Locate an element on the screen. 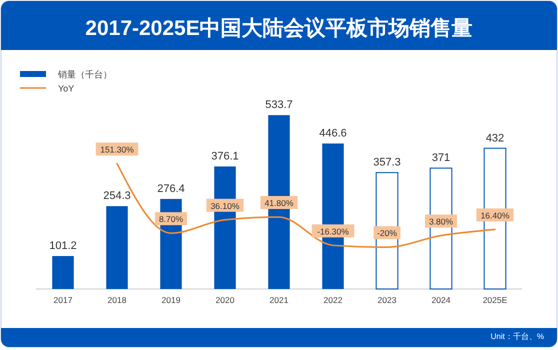  x-tick-label: 2021 is located at coordinates (279, 300).